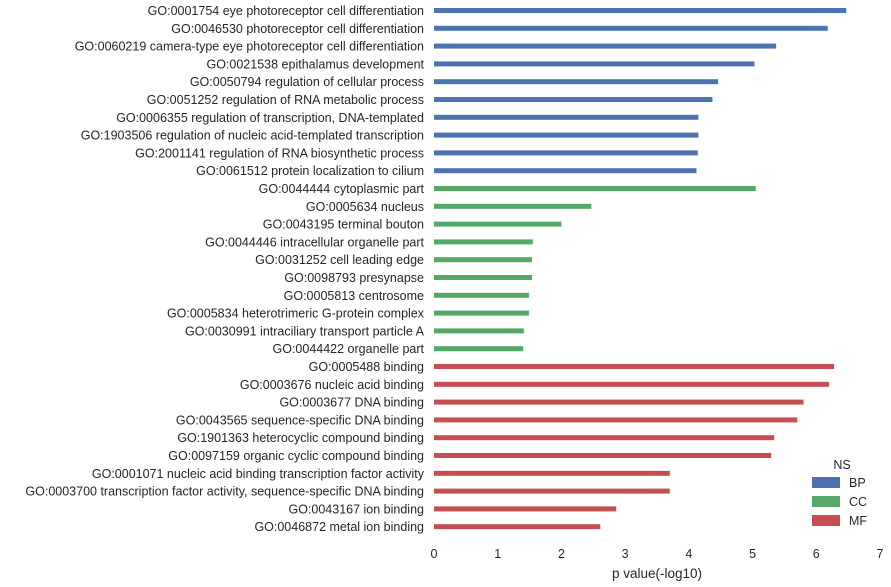 This screenshot has height=587, width=891. I want to click on x-tick-label: 5, so click(752, 554).